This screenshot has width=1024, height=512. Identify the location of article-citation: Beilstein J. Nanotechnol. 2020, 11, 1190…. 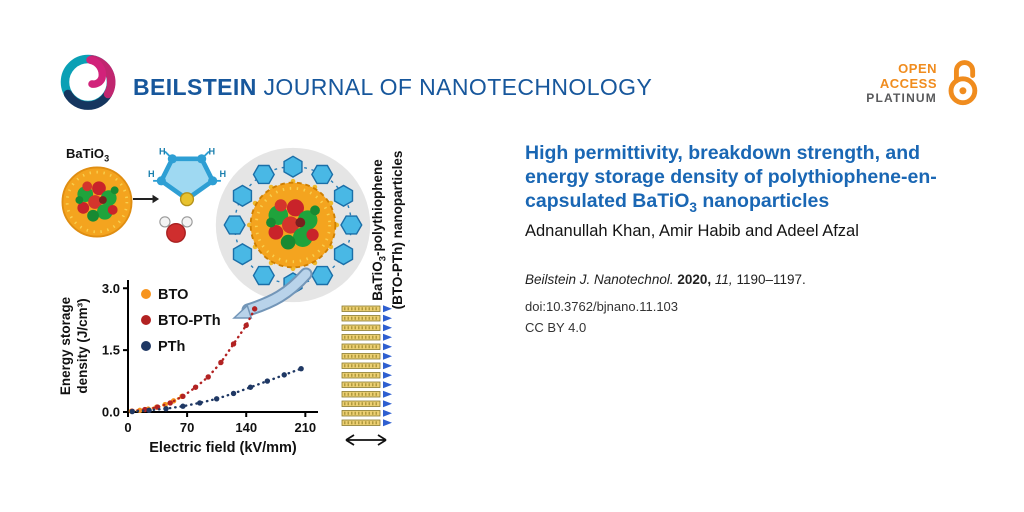
(665, 279).